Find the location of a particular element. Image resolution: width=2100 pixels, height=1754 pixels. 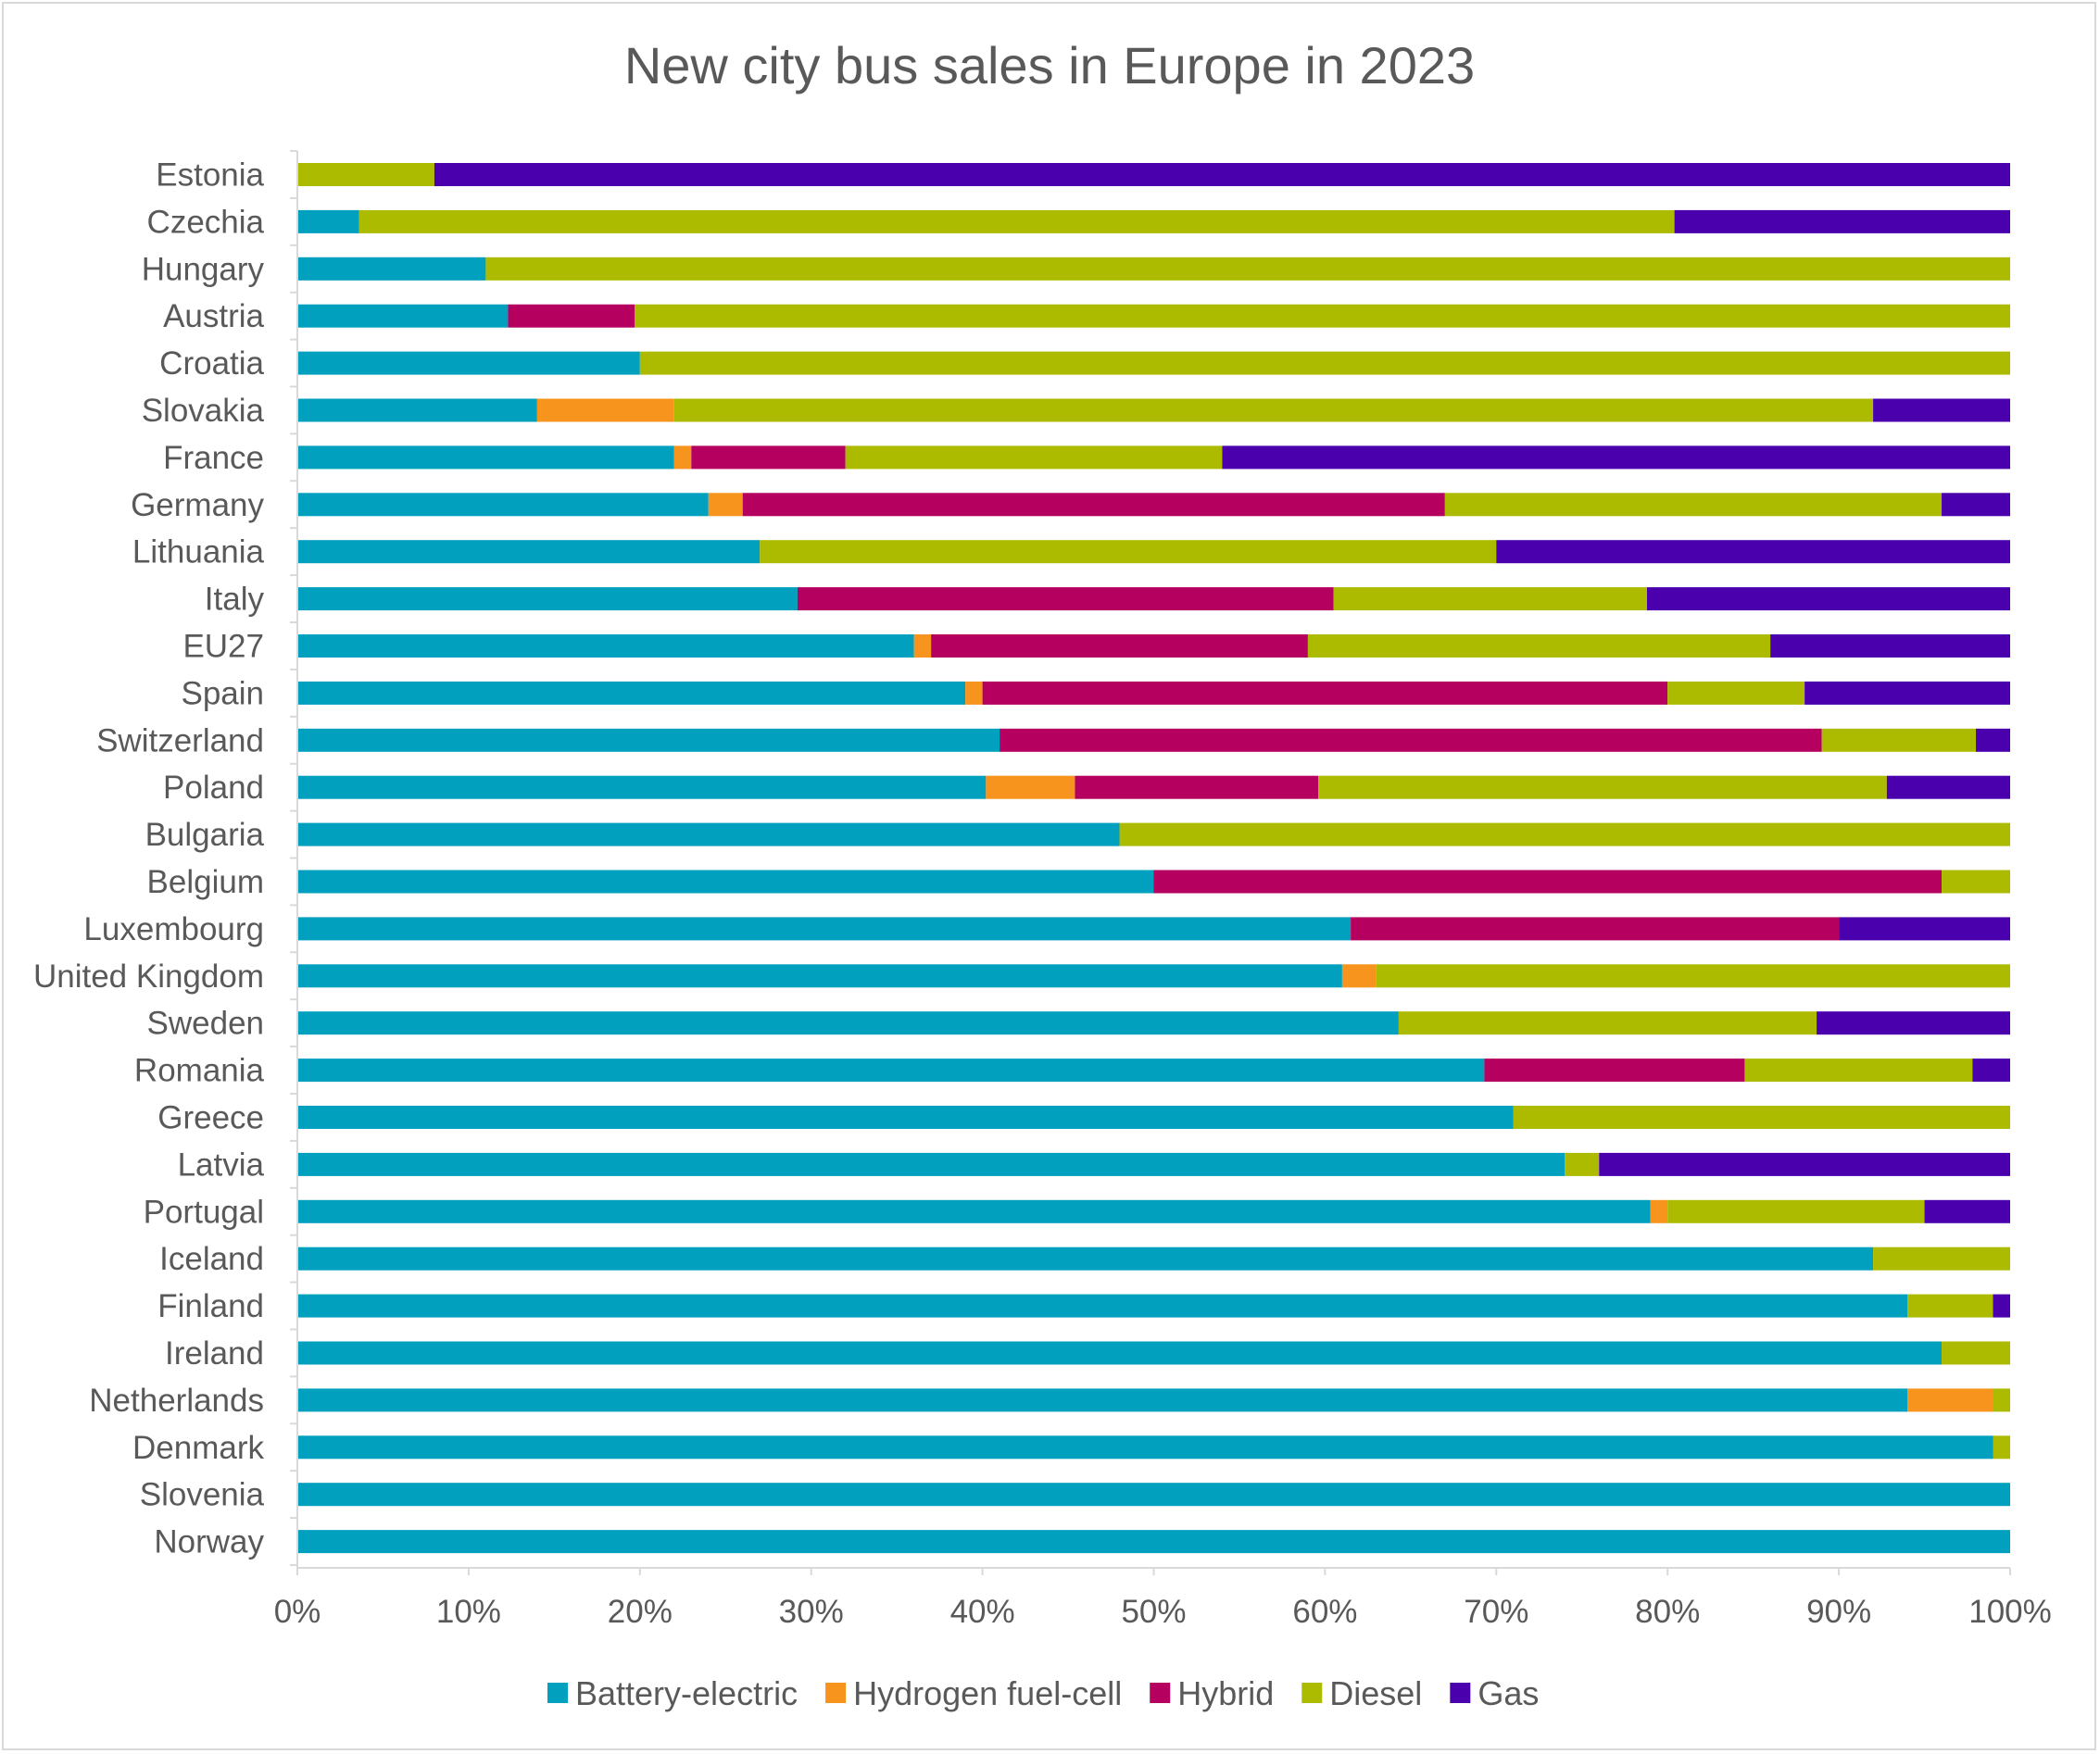

bar-segment-poland-hydrogen-fuel-cell is located at coordinates (1030, 787).